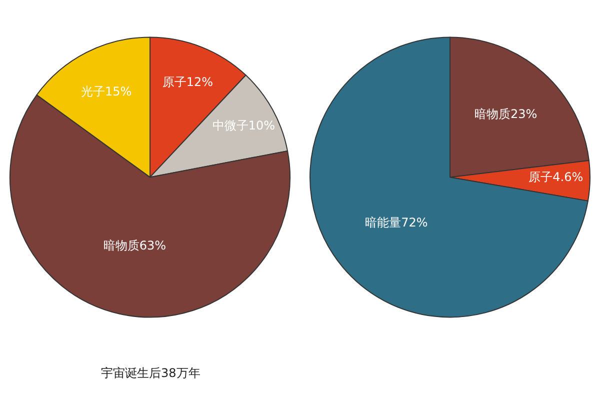  I want to click on slice-label: 暗物质63%, so click(134, 245).